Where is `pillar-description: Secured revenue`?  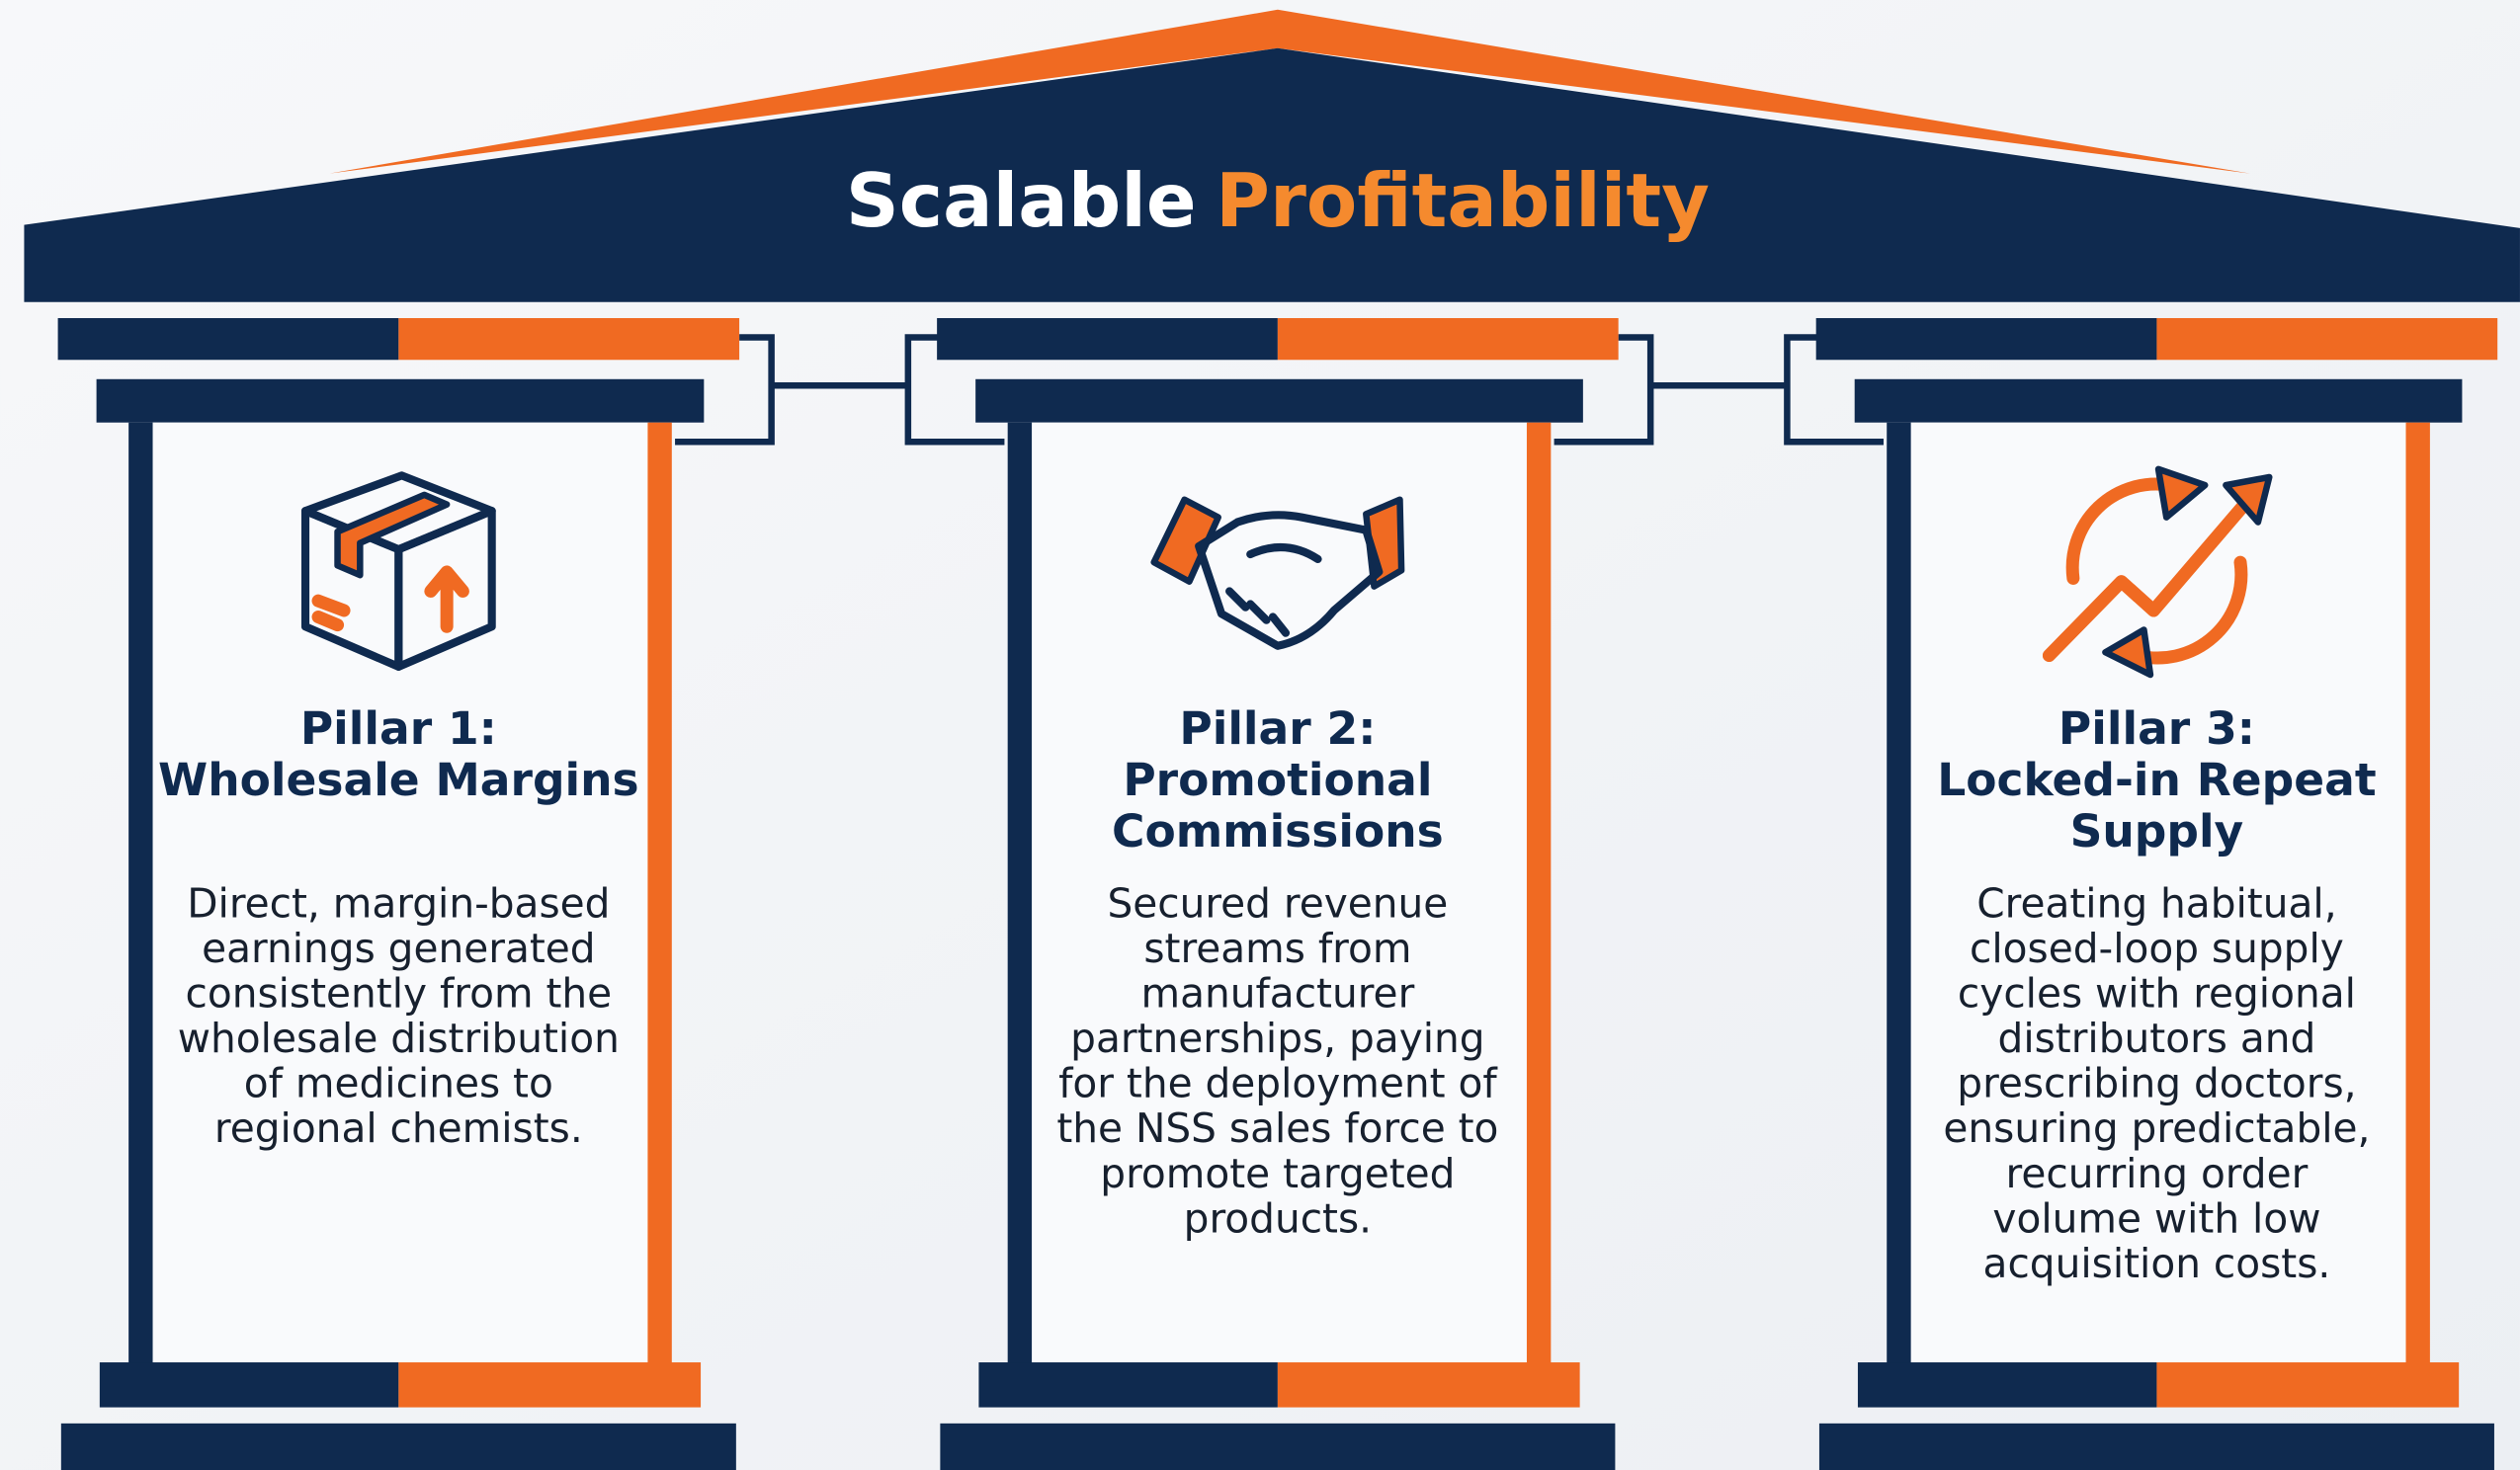
pillar-description: Secured revenue is located at coordinates (1277, 904).